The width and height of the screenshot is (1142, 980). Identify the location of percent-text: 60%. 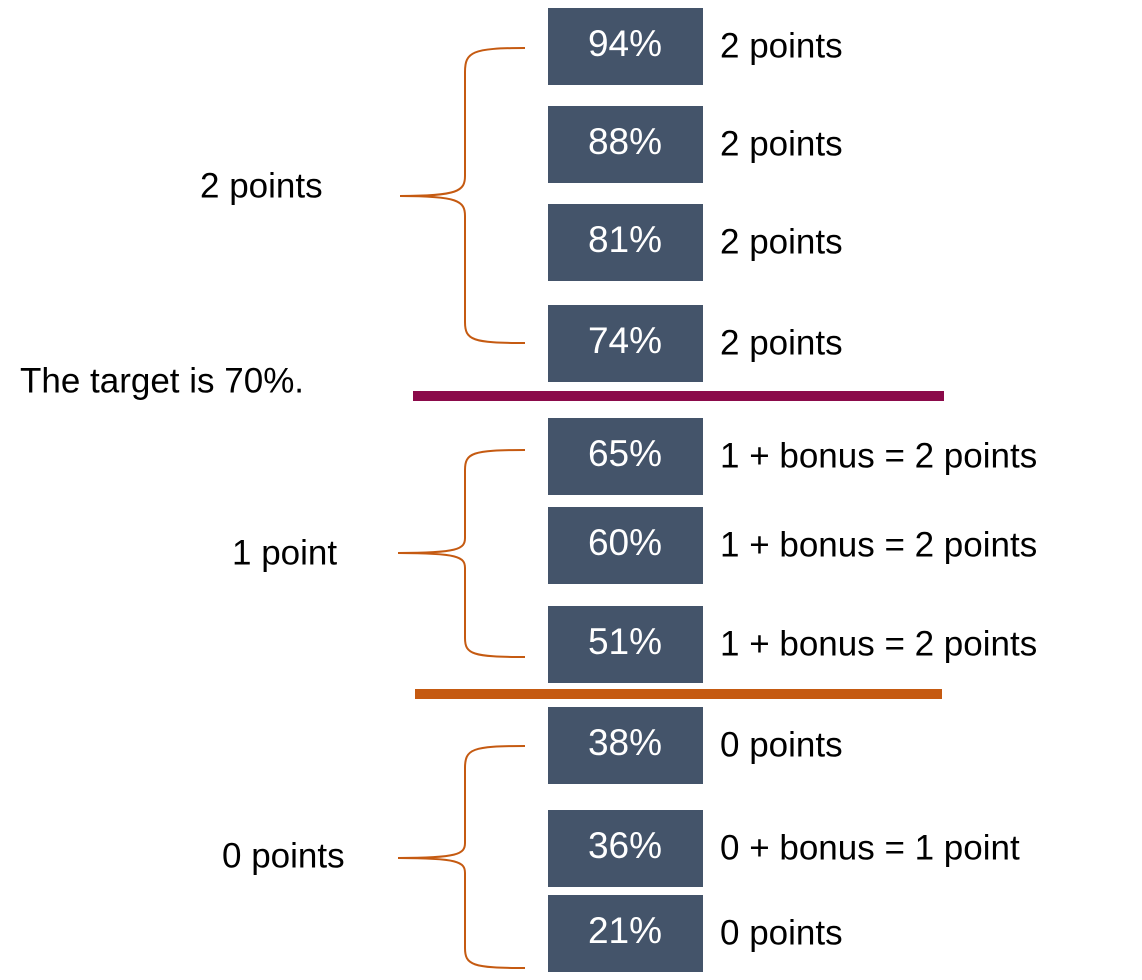
(625, 542).